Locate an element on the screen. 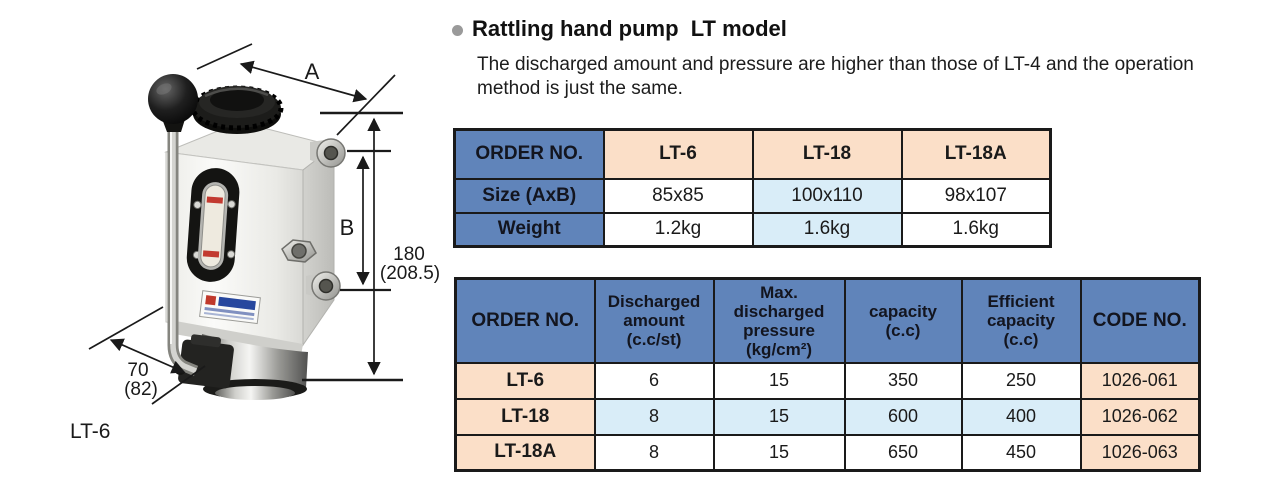  data-cell: 1.2kg is located at coordinates (678, 229).